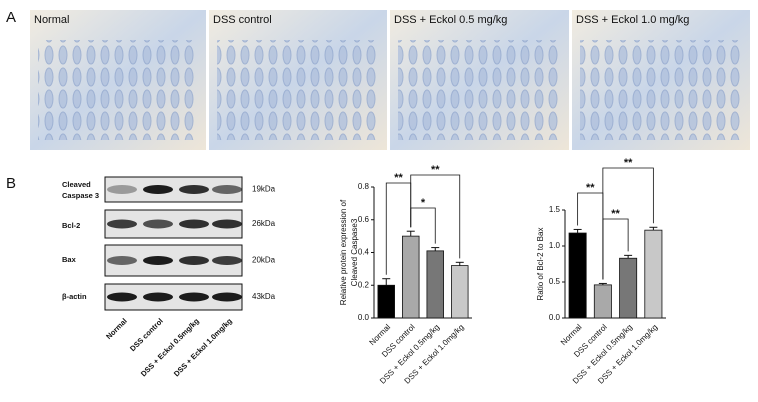  Describe the element at coordinates (354, 252) in the screenshot. I see `y-axis-label: Cleaved Caspase3` at that location.